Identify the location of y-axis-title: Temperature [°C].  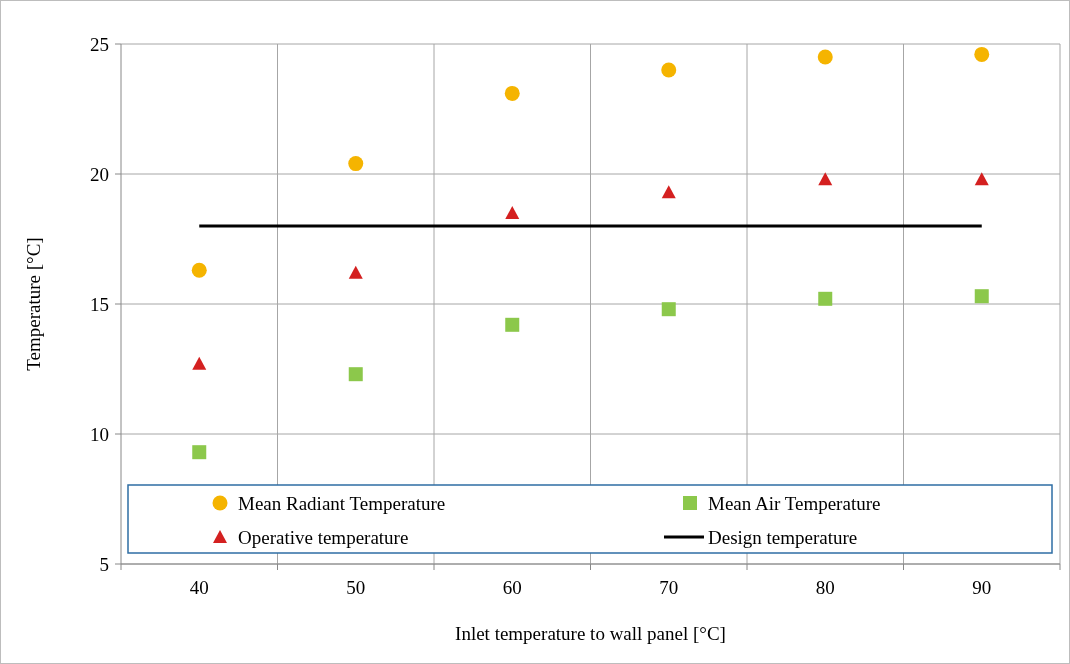
(33, 304).